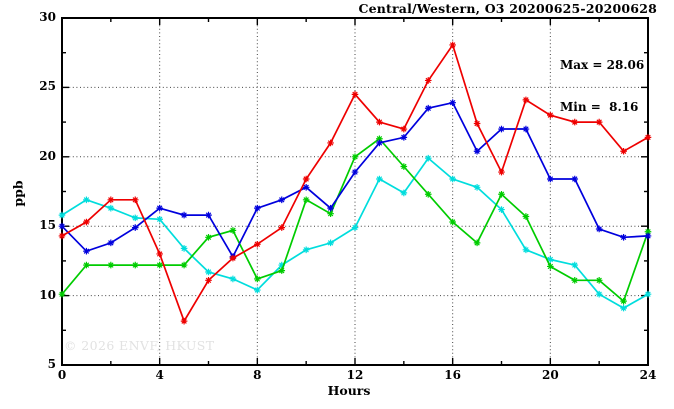  I want to click on x-tick-label-4: 4, so click(159, 375).